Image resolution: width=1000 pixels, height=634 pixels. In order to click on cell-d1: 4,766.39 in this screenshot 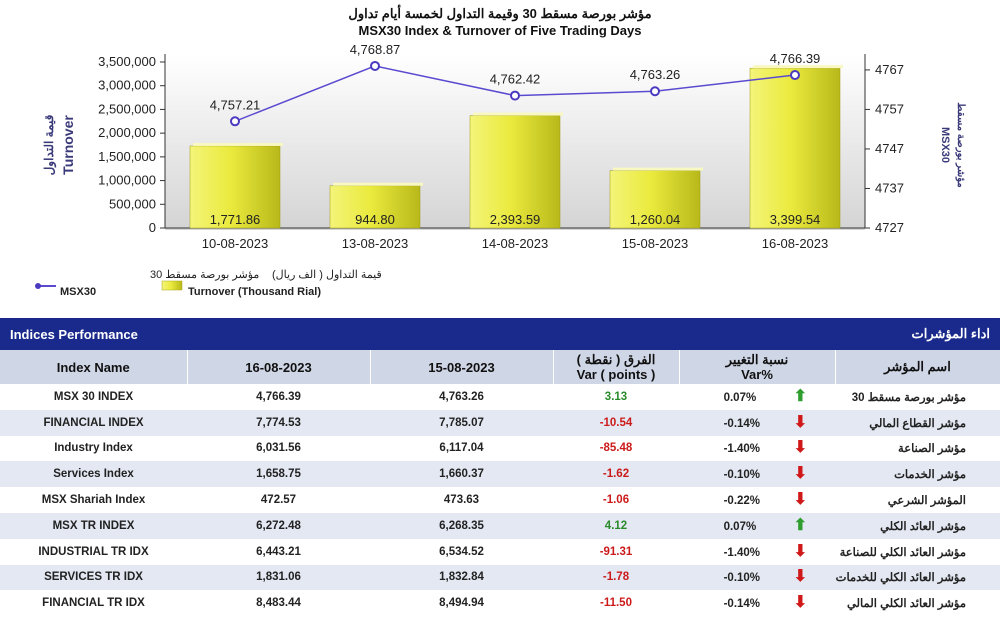, I will do `click(278, 397)`.